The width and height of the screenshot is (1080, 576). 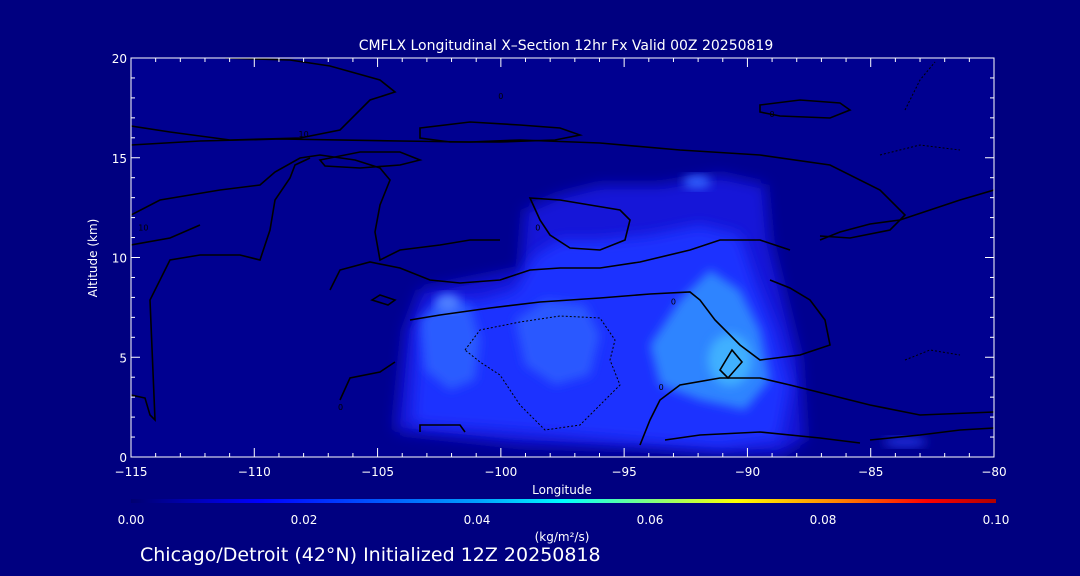 What do you see at coordinates (650, 520) in the screenshot?
I see `colorbar-tick-label: 0.06` at bounding box center [650, 520].